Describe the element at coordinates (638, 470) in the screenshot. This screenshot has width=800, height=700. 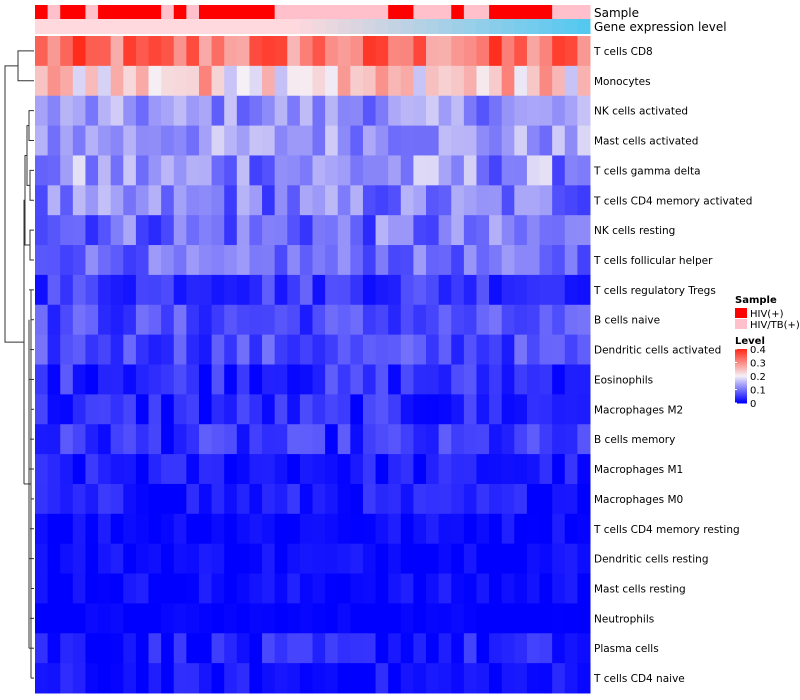
I see `row-label: Macrophages M1` at that location.